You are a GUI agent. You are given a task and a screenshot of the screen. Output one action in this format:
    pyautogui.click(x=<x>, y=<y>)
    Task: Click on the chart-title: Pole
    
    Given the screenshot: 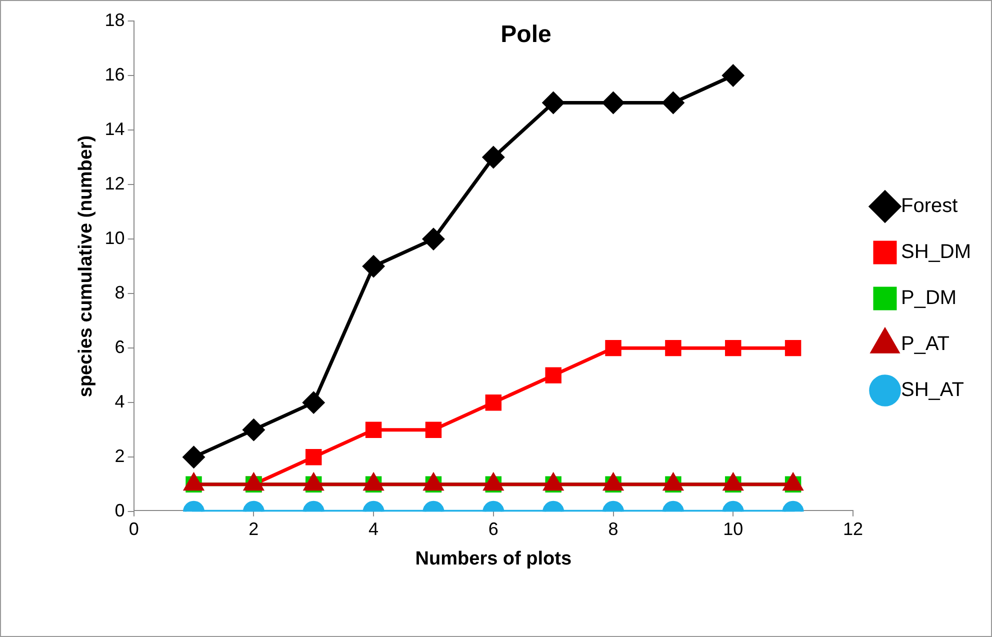 What is the action you would take?
    pyautogui.click(x=526, y=34)
    